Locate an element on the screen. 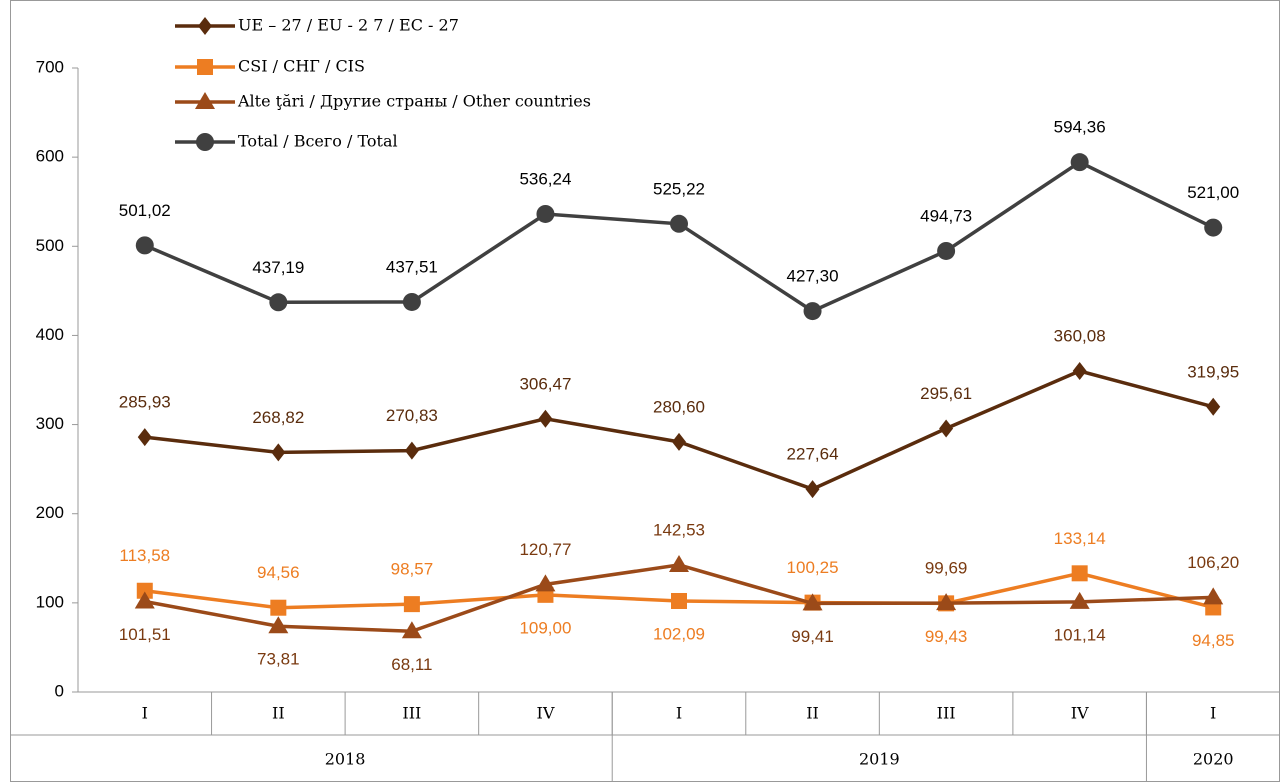 Image resolution: width=1285 pixels, height=782 pixels. year-label: 2019 is located at coordinates (879, 759).